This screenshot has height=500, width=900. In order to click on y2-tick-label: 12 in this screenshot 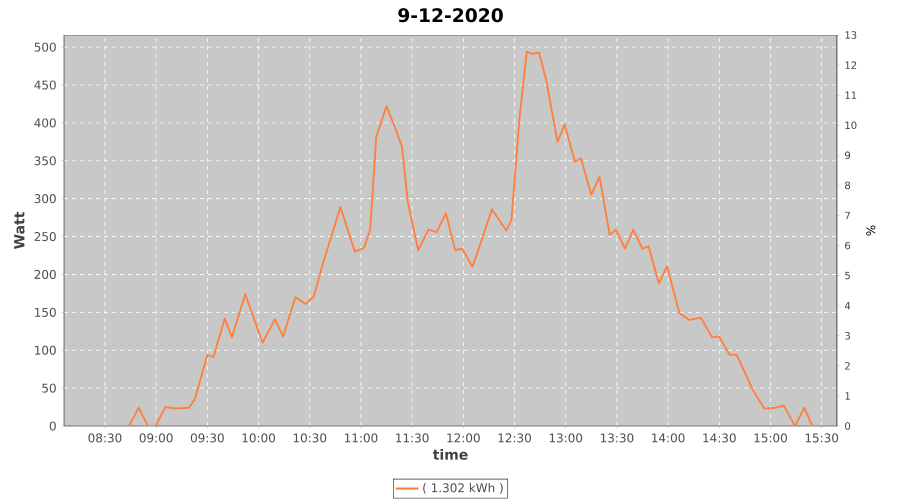, I will do `click(851, 65)`.